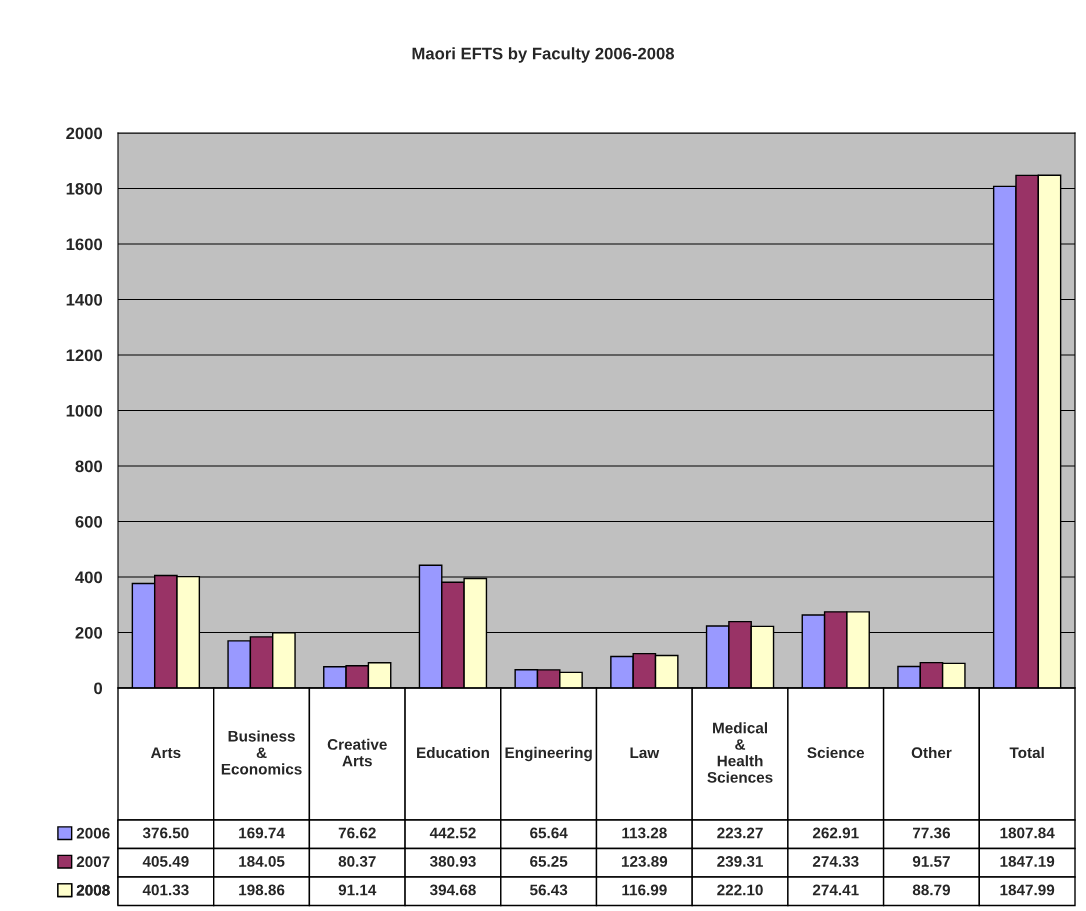 The width and height of the screenshot is (1086, 911). I want to click on data-label: 113.28, so click(644, 833).